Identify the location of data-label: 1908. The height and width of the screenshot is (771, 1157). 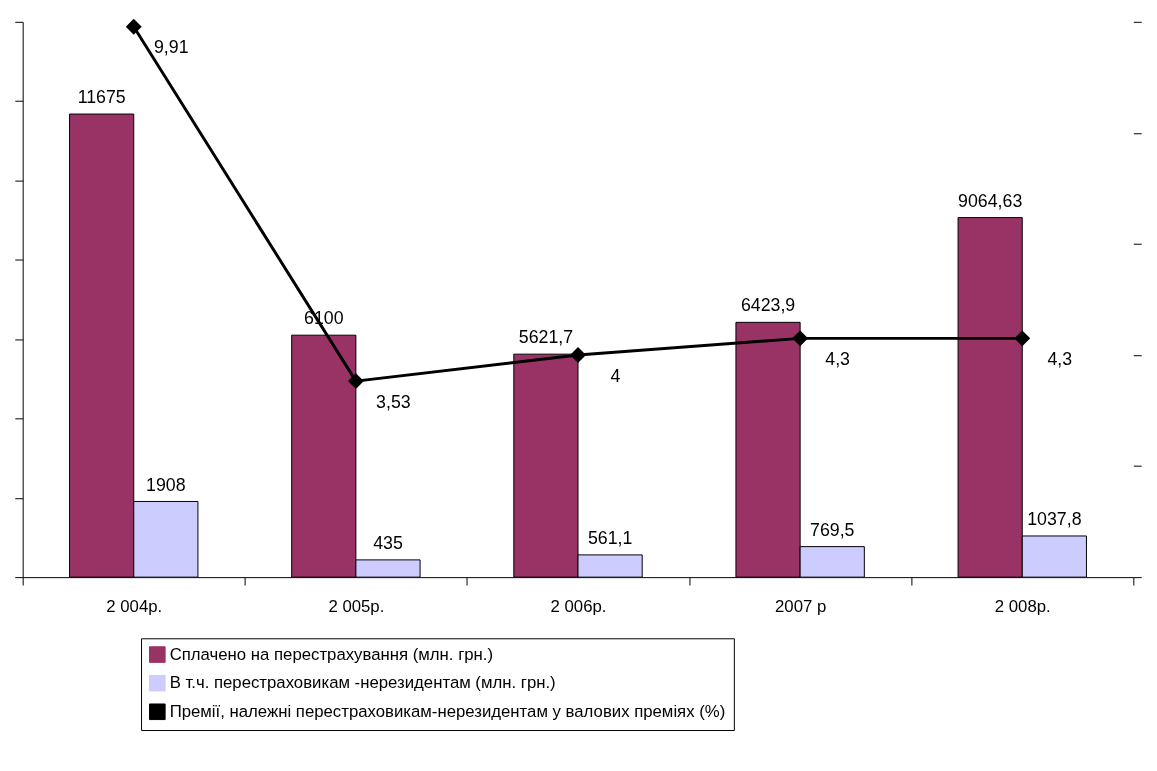
(166, 484).